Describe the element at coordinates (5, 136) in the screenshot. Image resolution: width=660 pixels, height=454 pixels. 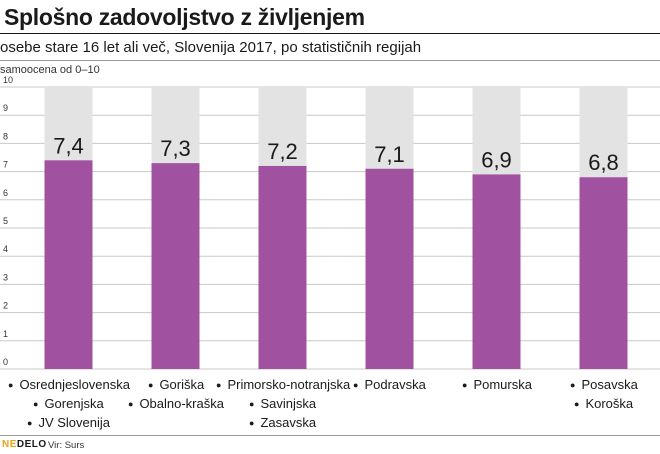
I see `y-tick-label: 8` at that location.